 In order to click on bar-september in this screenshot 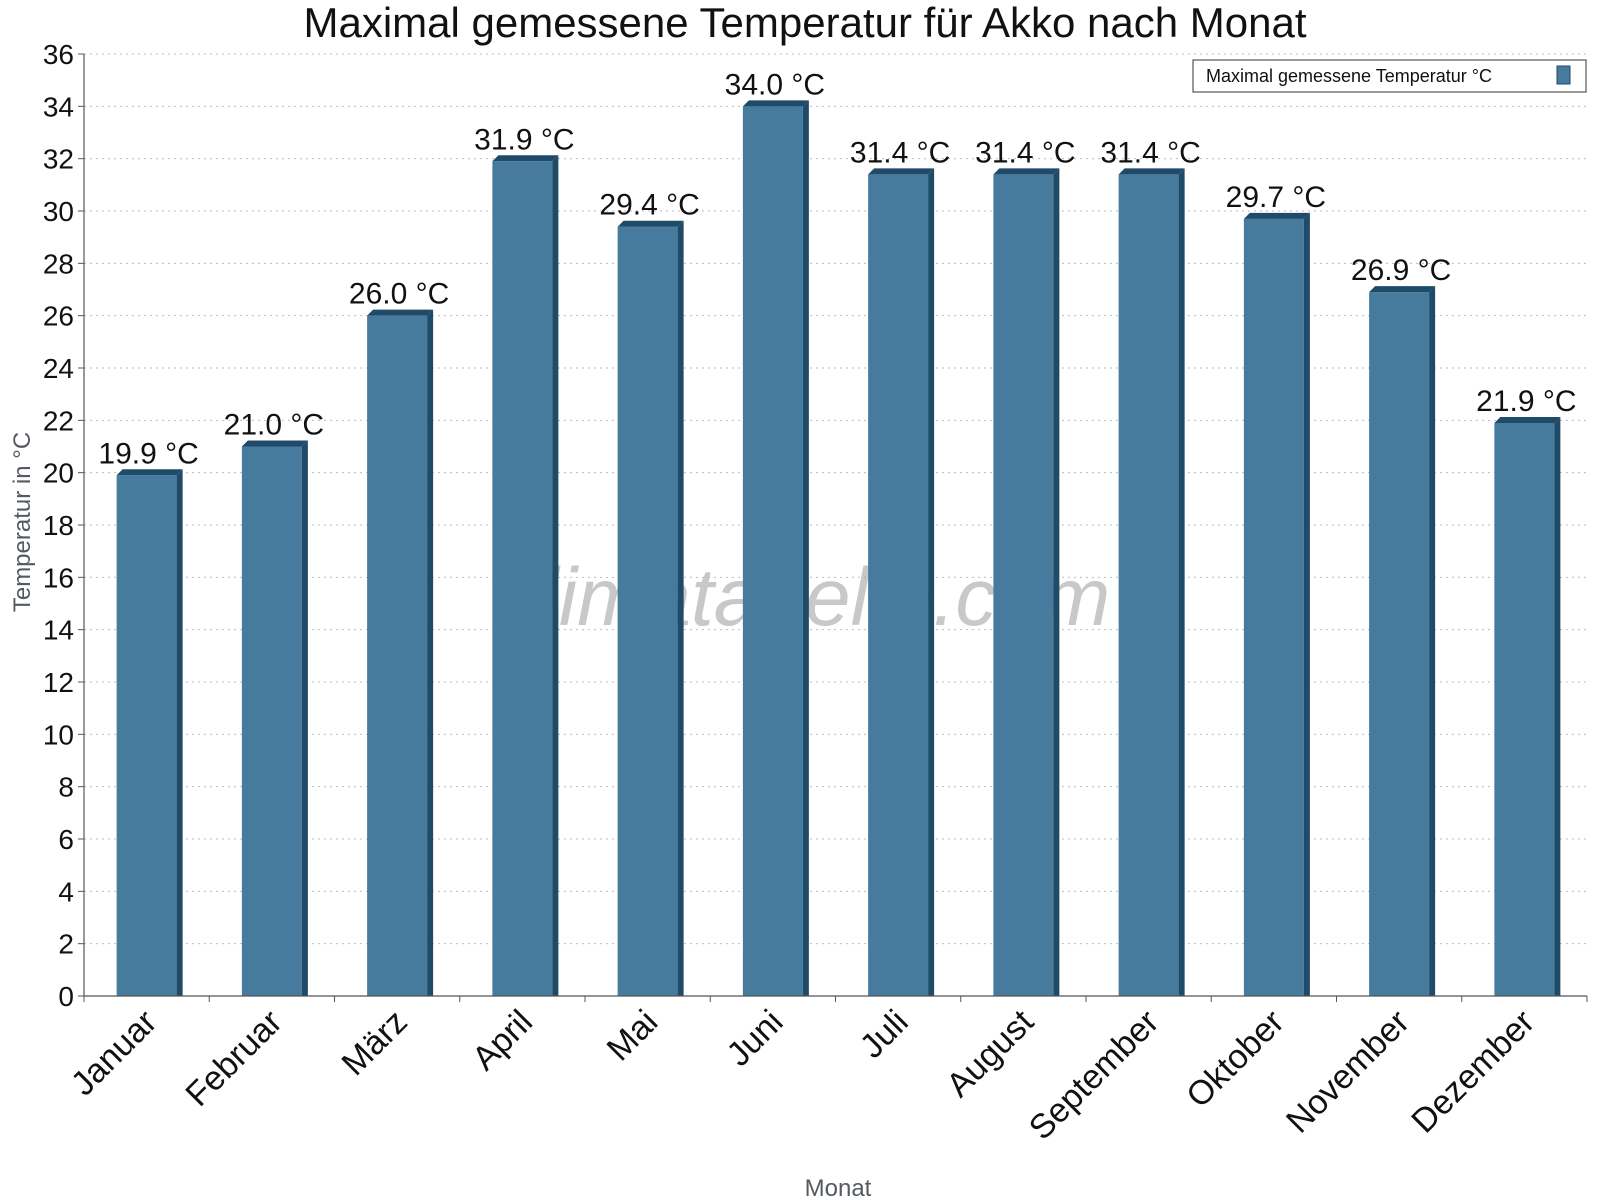, I will do `click(1151, 582)`.